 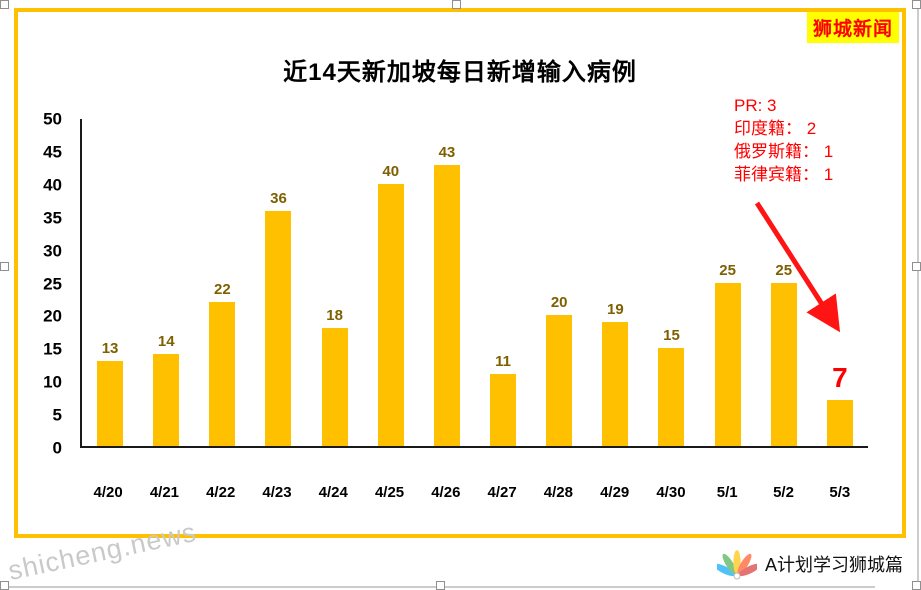 What do you see at coordinates (671, 282) in the screenshot?
I see `bar-slot: 15` at bounding box center [671, 282].